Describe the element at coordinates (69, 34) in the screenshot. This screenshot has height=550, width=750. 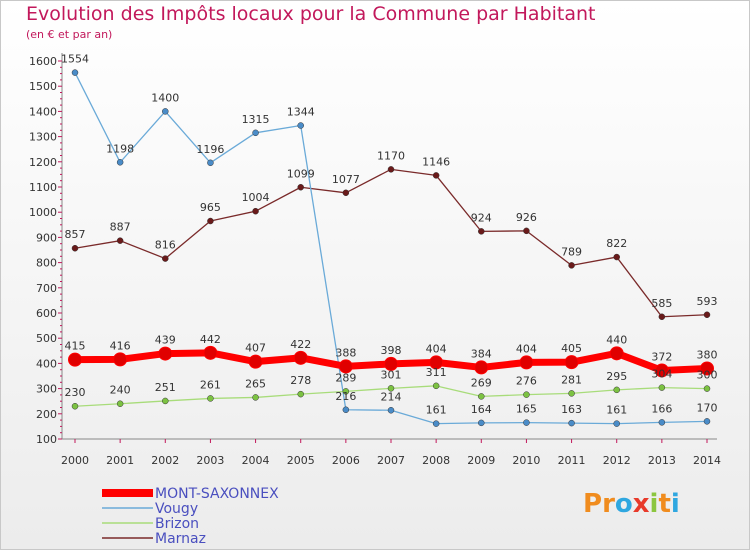
I see `chart-subtitle: (en € et par an)` at that location.